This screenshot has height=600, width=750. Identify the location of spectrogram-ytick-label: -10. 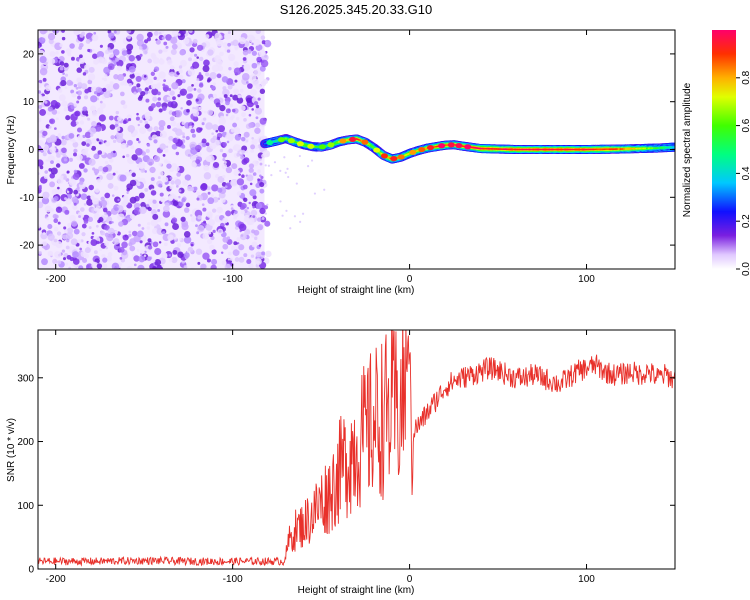
(27, 198).